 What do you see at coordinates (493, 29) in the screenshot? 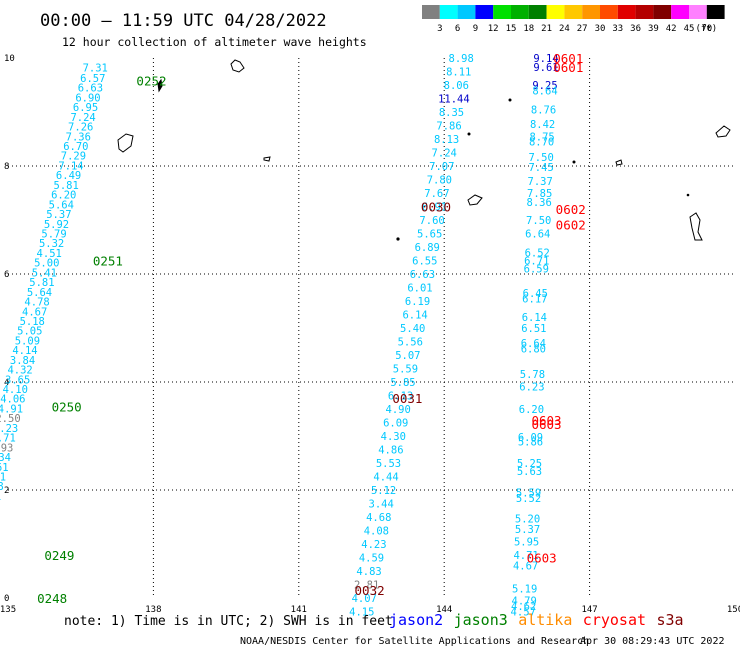
I see `color-scale-label: 12` at bounding box center [493, 29].